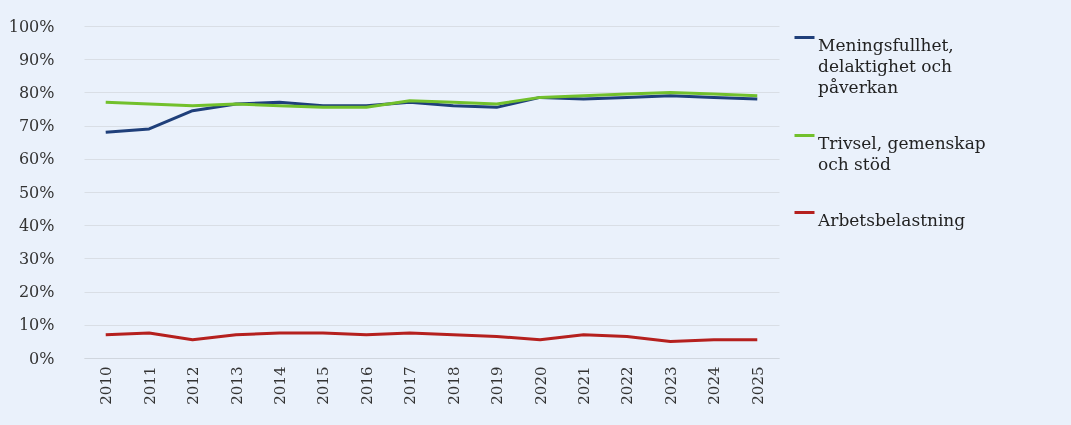  What do you see at coordinates (36, 258) in the screenshot?
I see `y-tick-label: 30%` at bounding box center [36, 258].